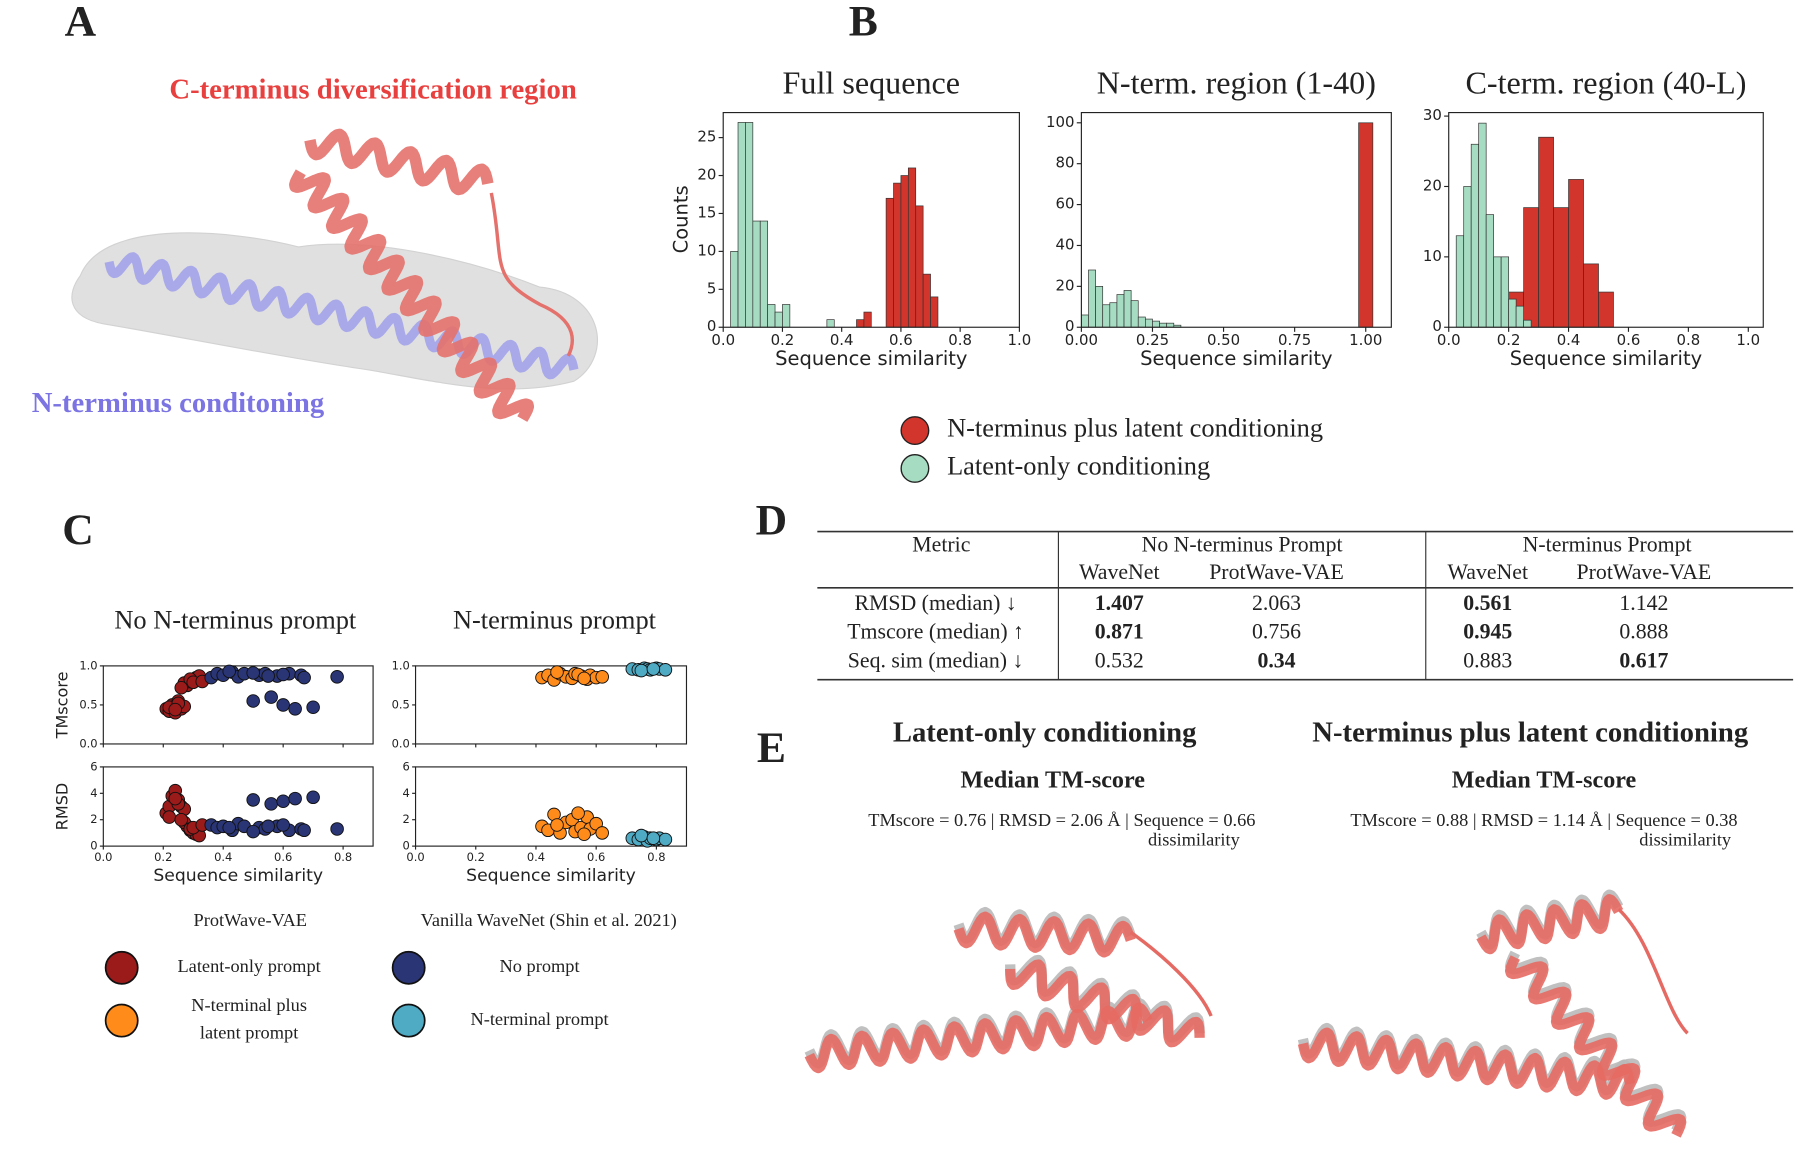 The height and width of the screenshot is (1155, 1800). What do you see at coordinates (1643, 632) in the screenshot?
I see `table-cell: 0.888` at bounding box center [1643, 632].